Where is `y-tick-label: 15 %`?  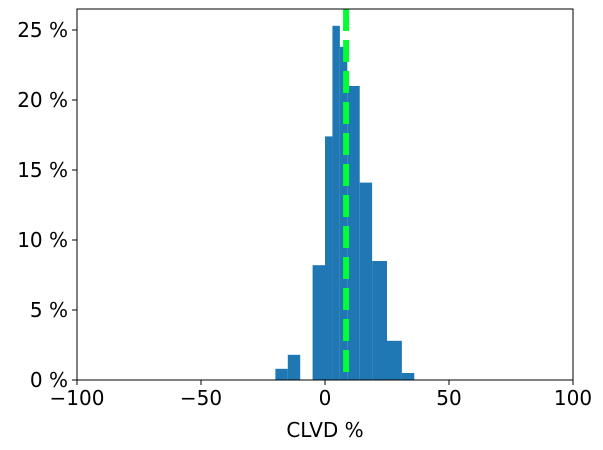
y-tick-label: 15 % is located at coordinates (42, 170).